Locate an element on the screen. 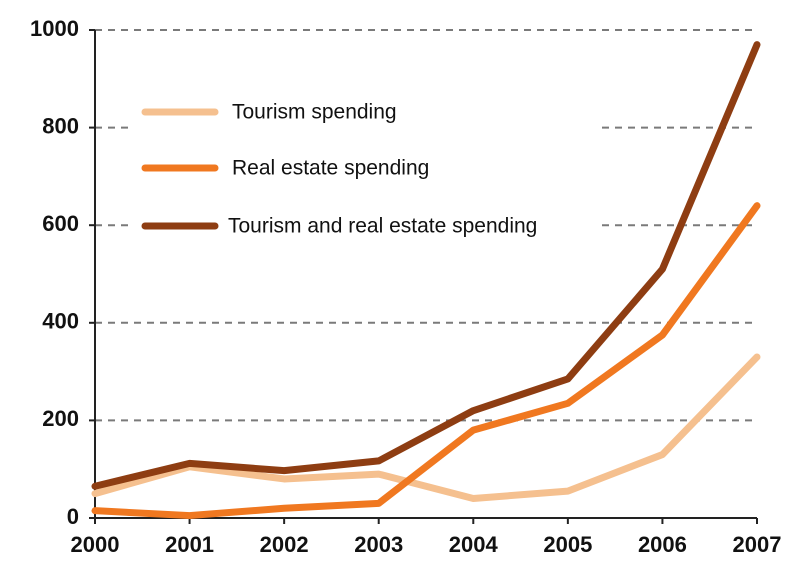 This screenshot has width=792, height=567. x-tick-label: 2000 is located at coordinates (95, 544).